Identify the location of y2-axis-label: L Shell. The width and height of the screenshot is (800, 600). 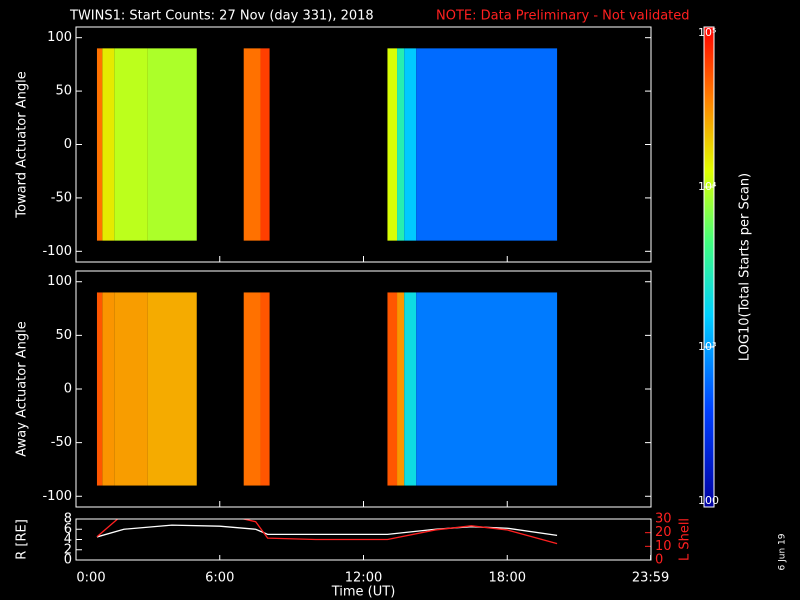
(685, 539).